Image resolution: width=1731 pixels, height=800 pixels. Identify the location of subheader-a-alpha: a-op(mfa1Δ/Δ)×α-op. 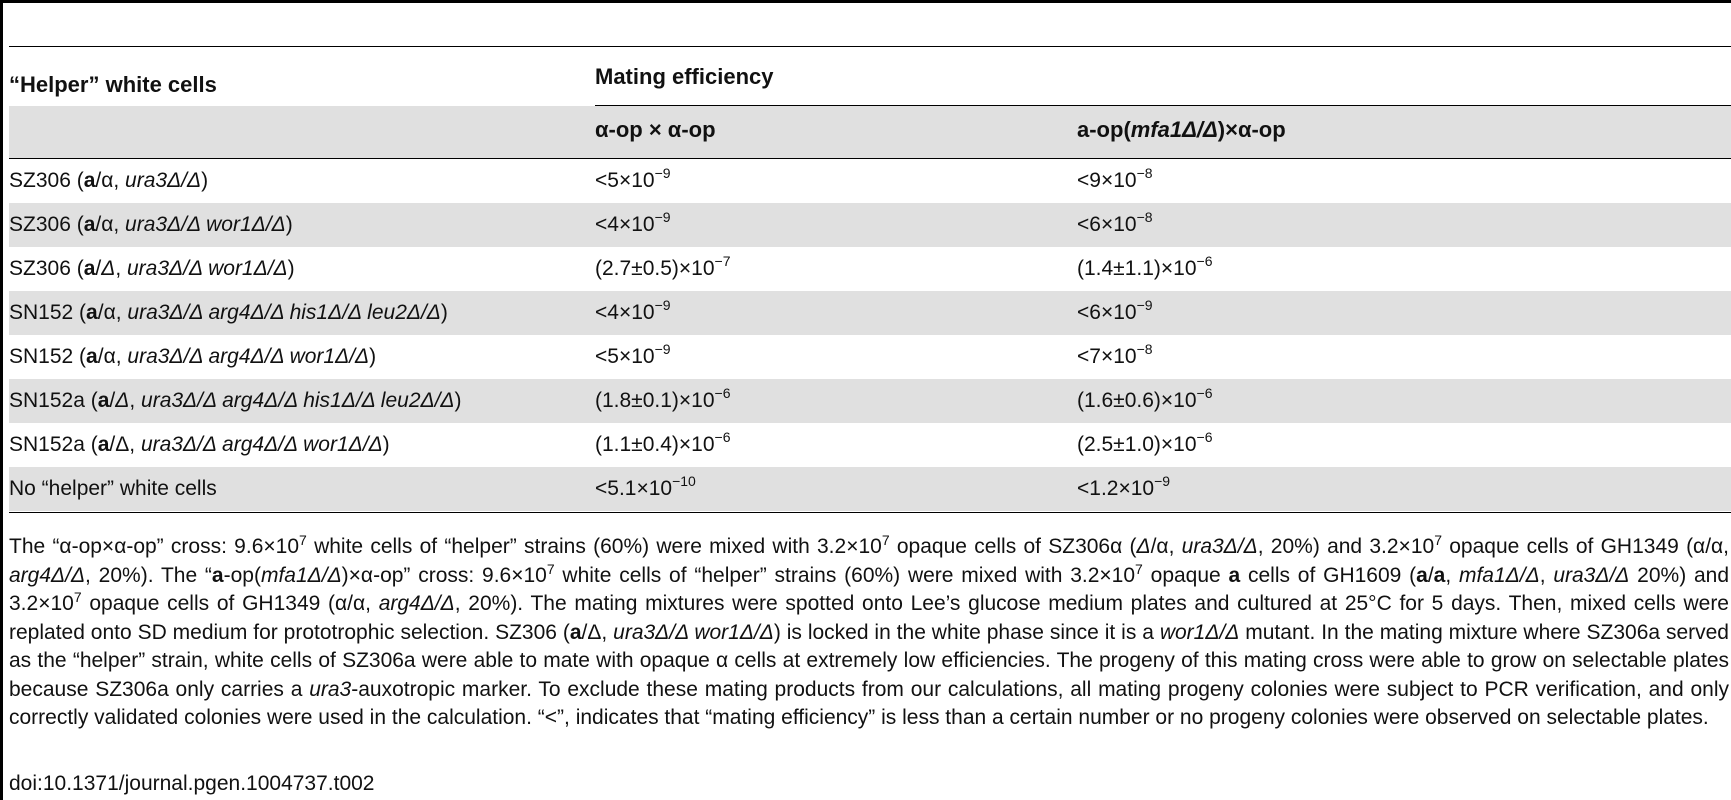
(1181, 129).